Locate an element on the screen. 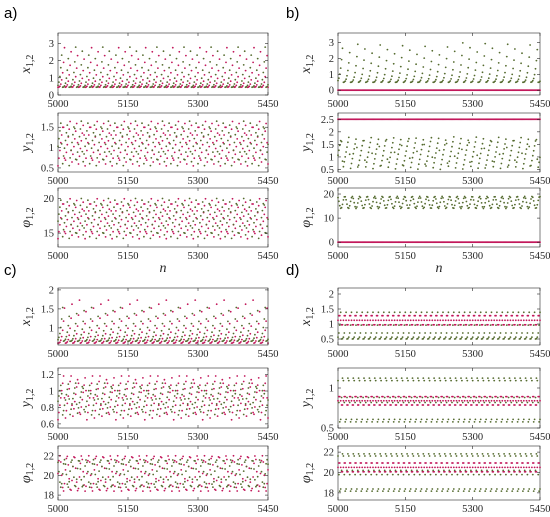 This screenshot has height=517, width=550. y-tick-label: 20 is located at coordinates (49, 476).